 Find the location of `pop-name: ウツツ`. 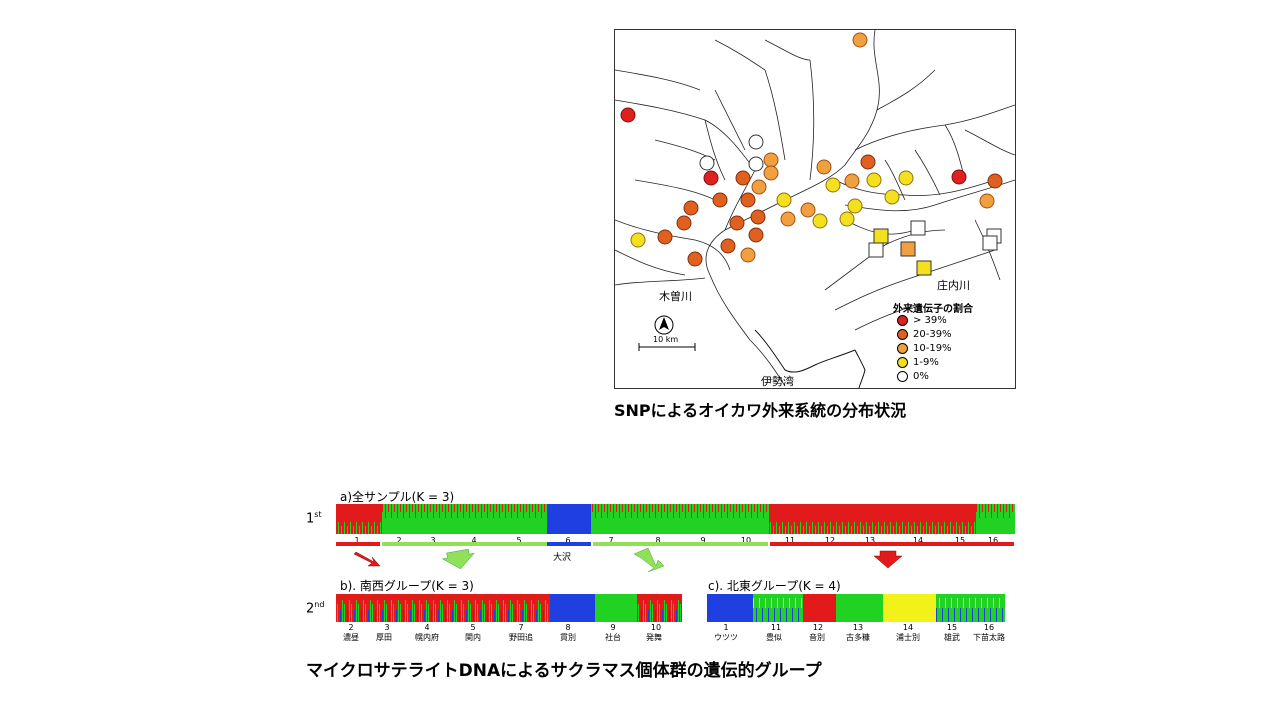

pop-name: ウツツ is located at coordinates (726, 637).